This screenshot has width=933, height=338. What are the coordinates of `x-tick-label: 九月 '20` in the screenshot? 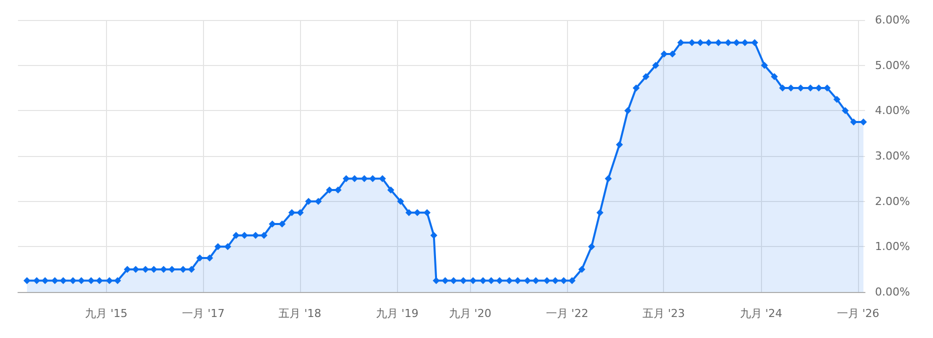 It's located at (470, 313).